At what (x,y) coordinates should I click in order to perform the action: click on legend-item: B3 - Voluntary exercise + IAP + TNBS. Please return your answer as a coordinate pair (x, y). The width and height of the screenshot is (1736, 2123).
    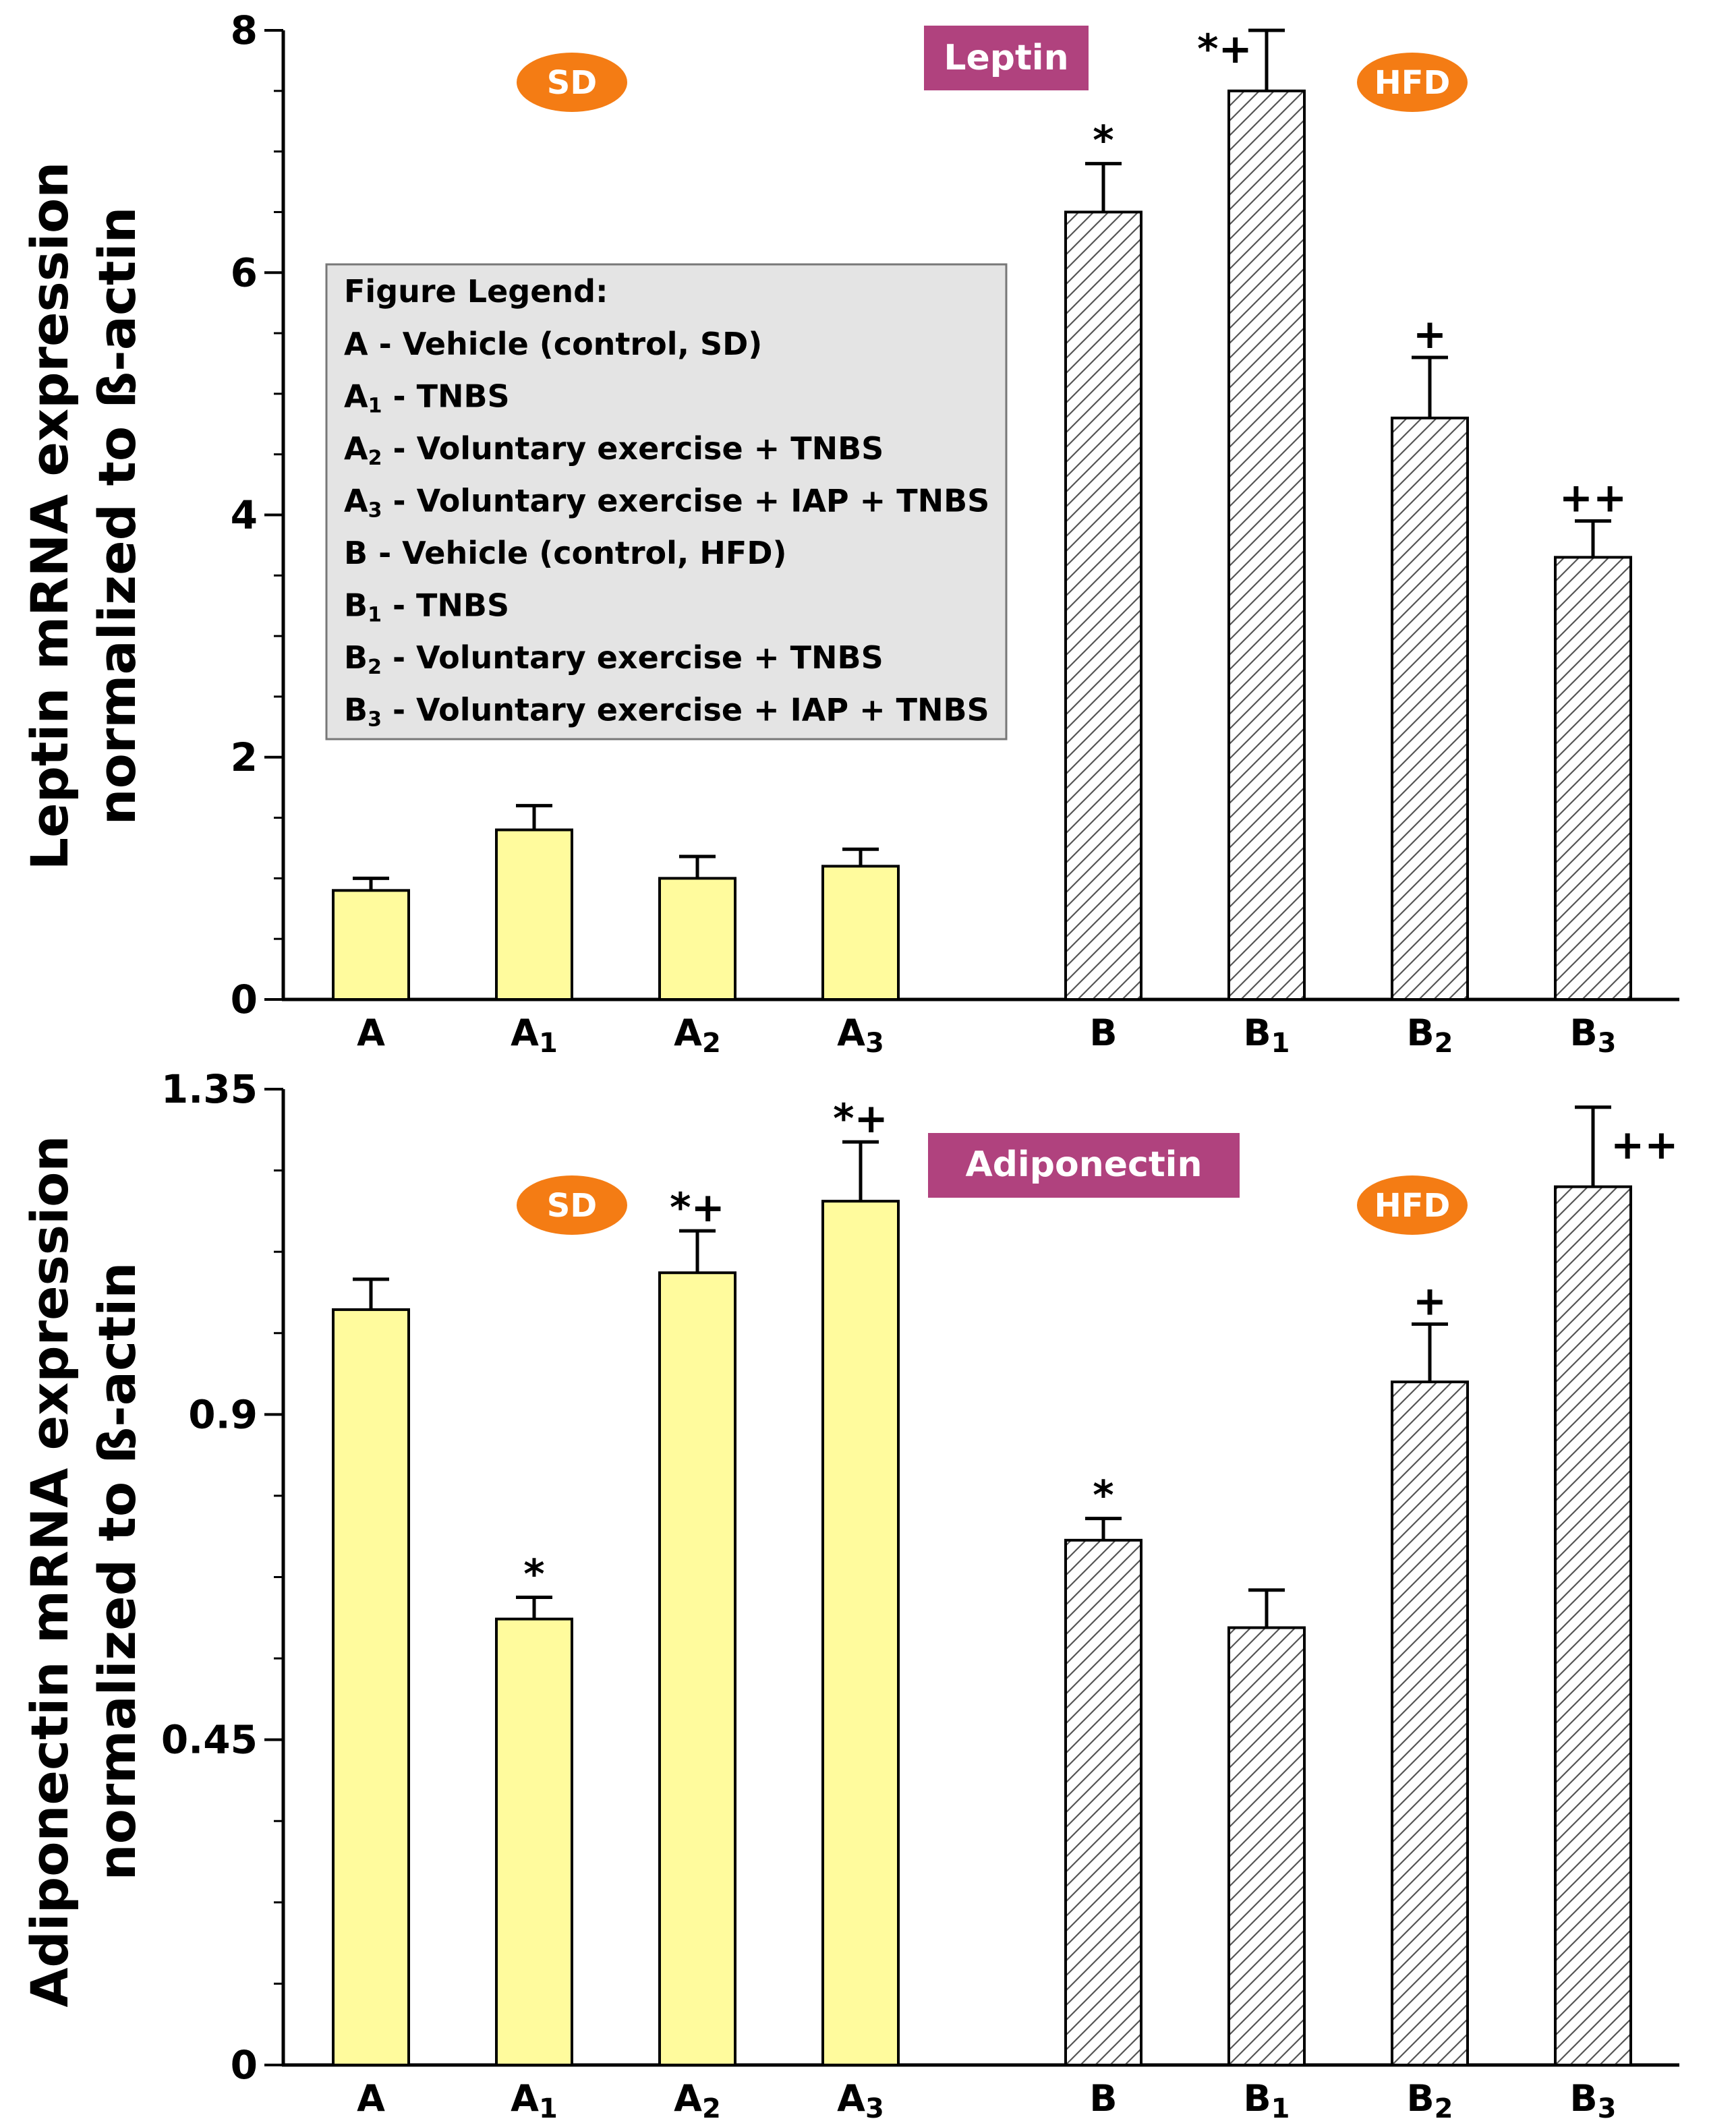
    Looking at the image, I should click on (666, 712).